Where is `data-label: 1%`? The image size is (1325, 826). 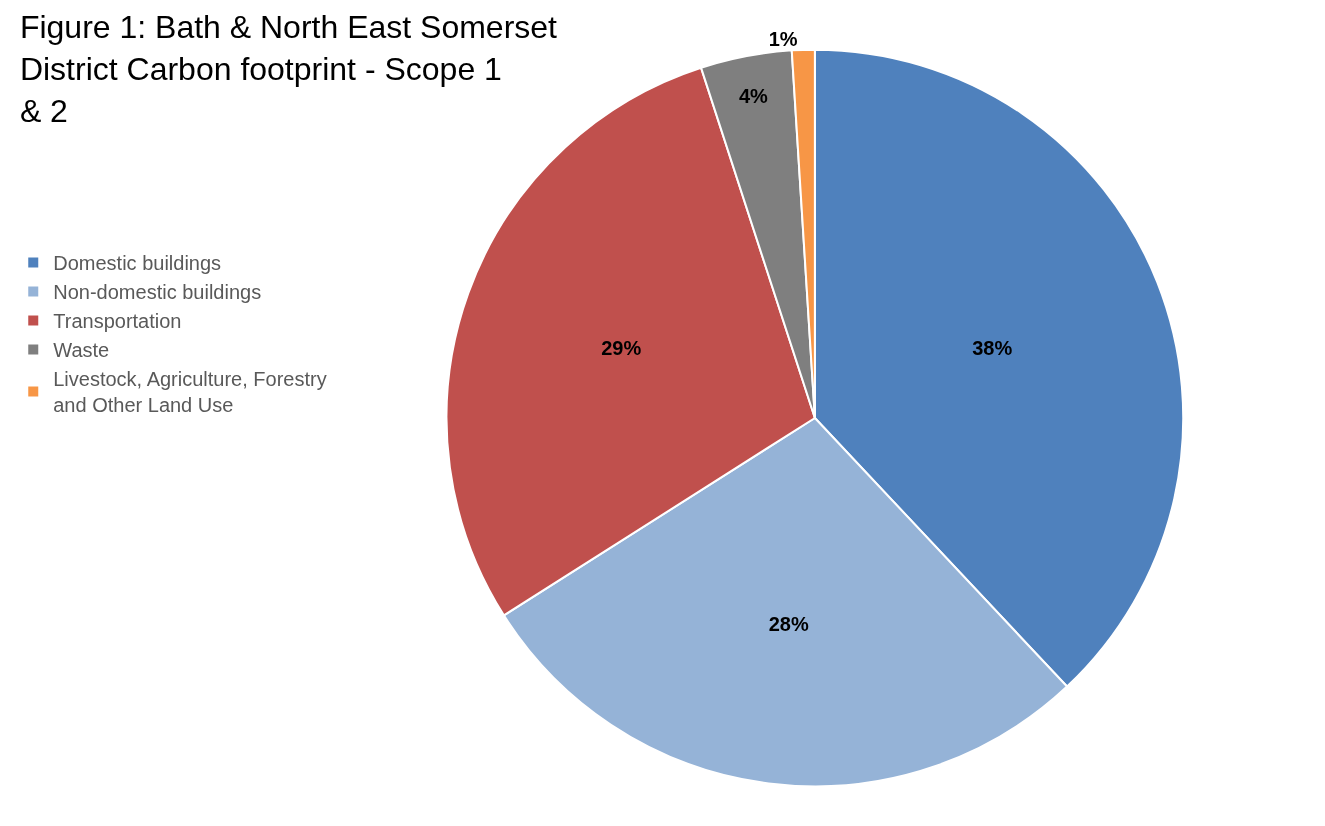 data-label: 1% is located at coordinates (783, 38).